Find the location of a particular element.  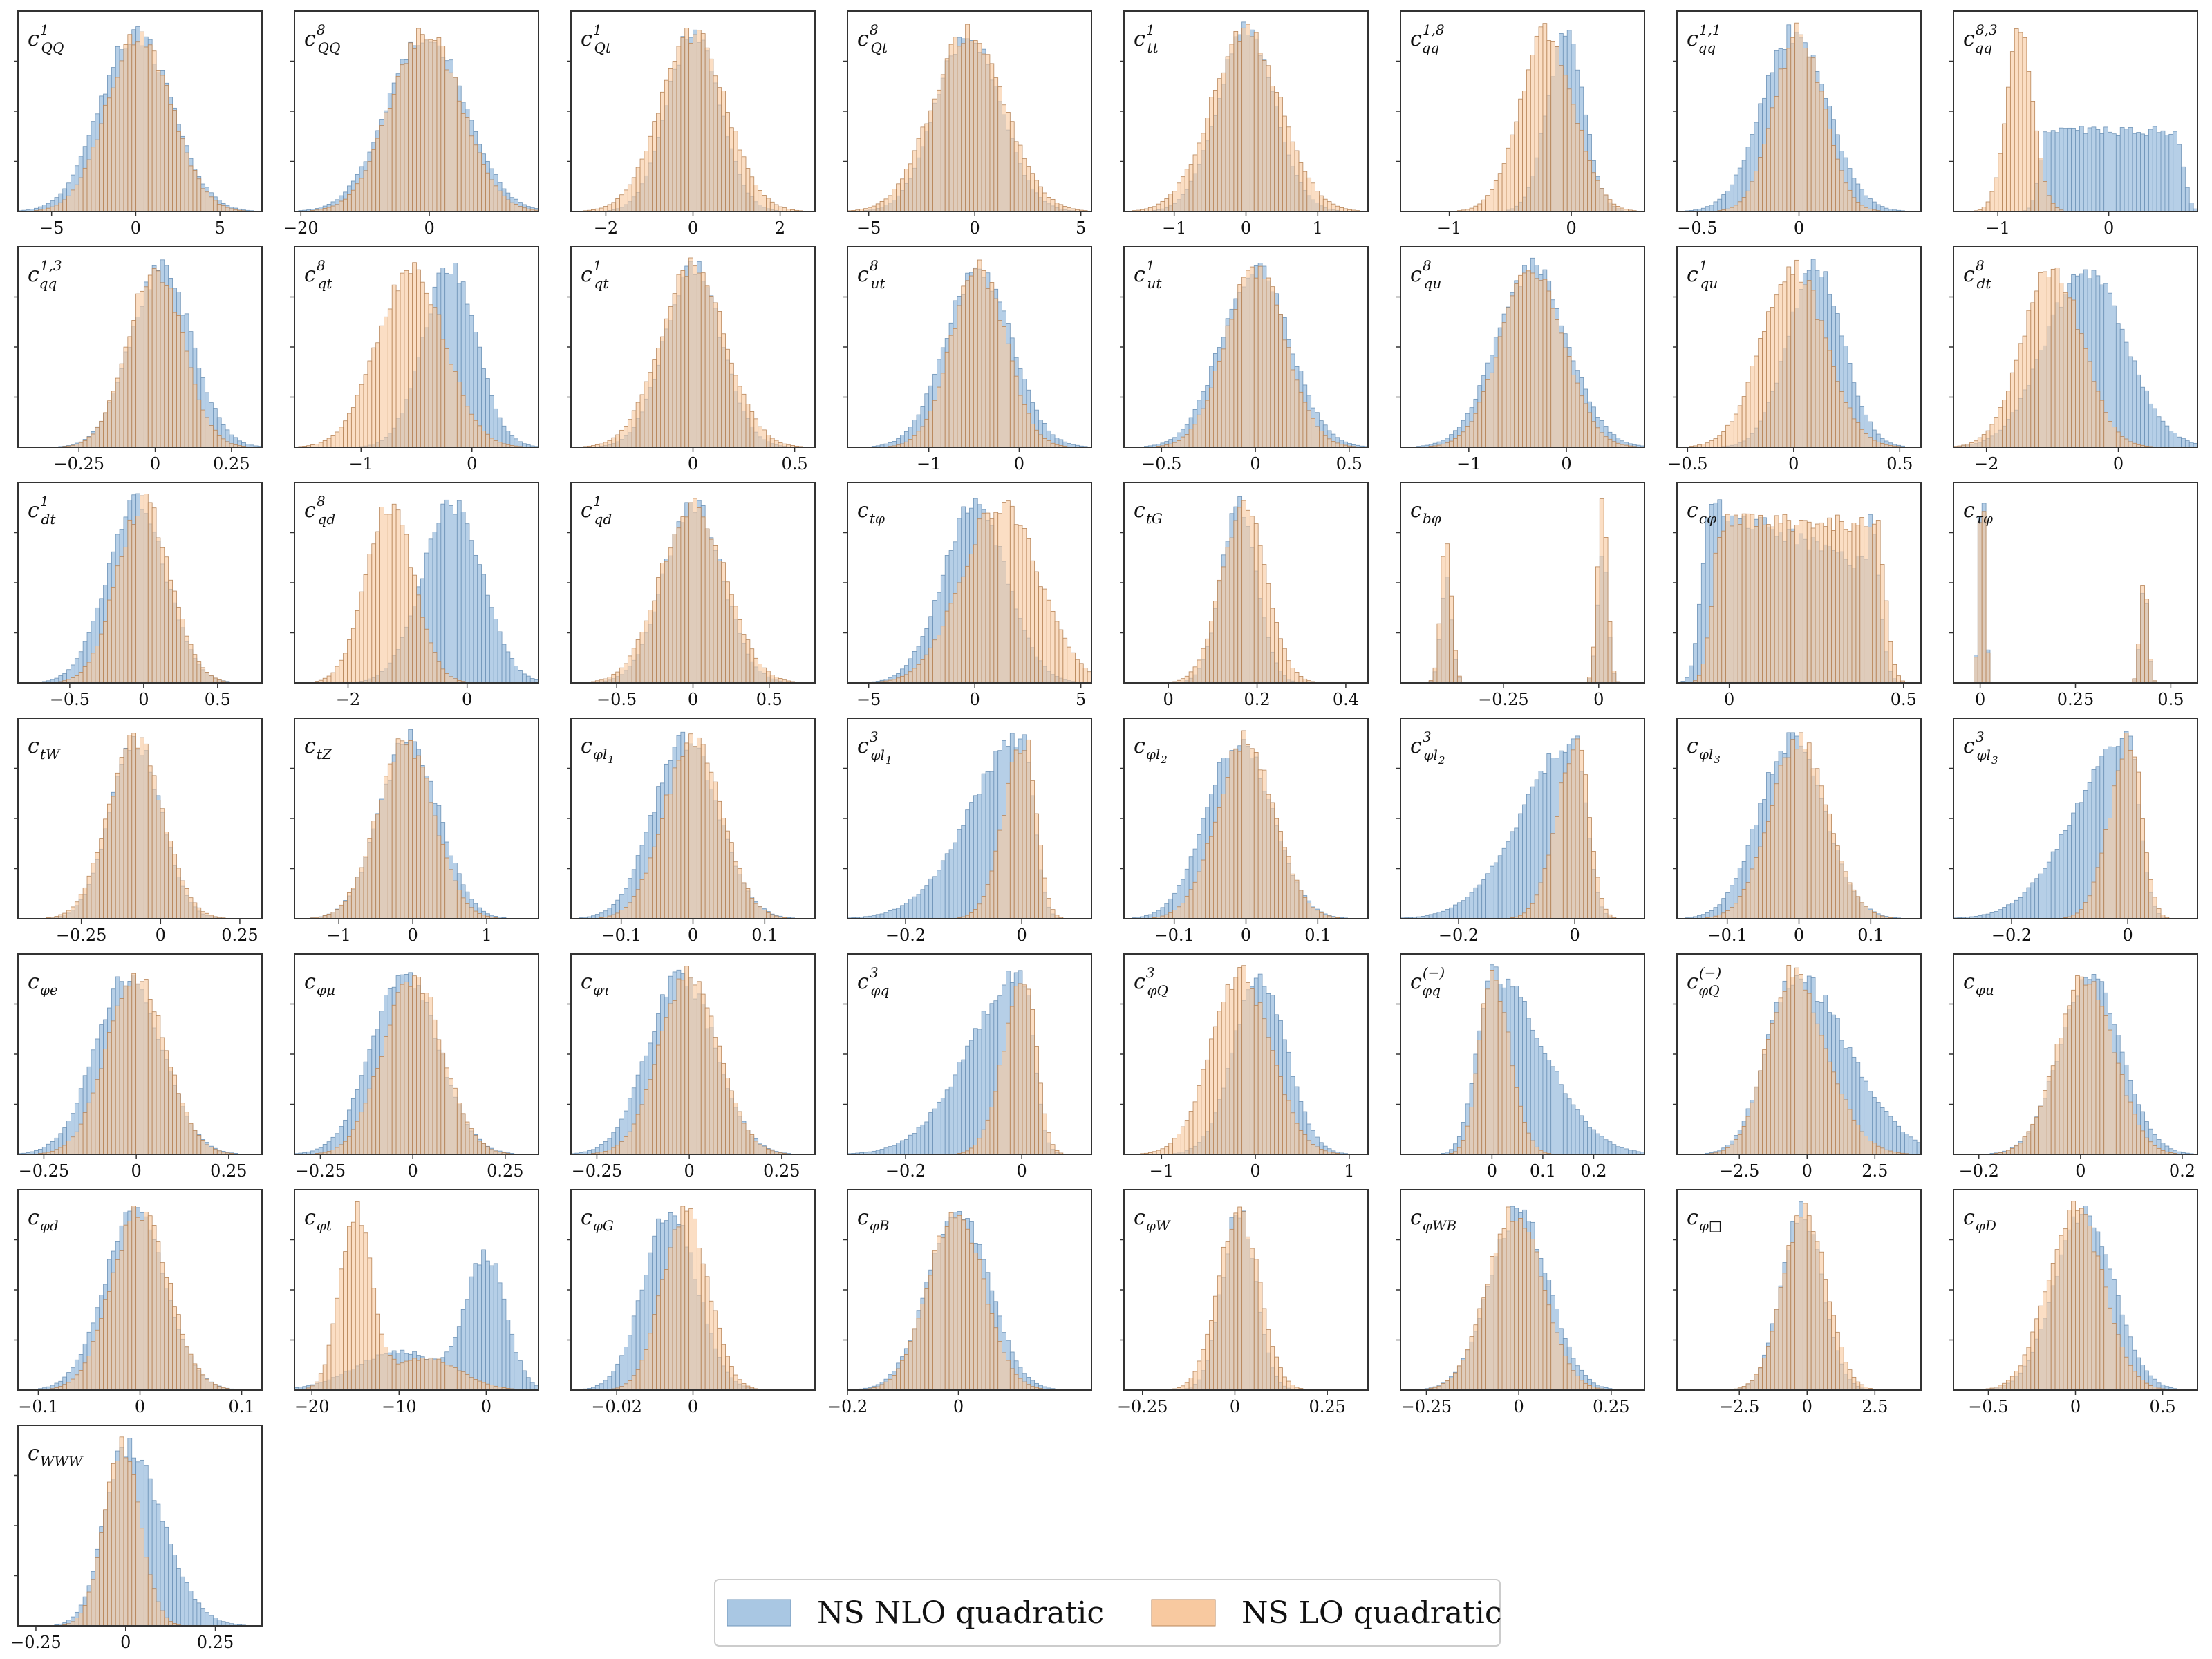

series-lo-bars is located at coordinates (1501, 1061).